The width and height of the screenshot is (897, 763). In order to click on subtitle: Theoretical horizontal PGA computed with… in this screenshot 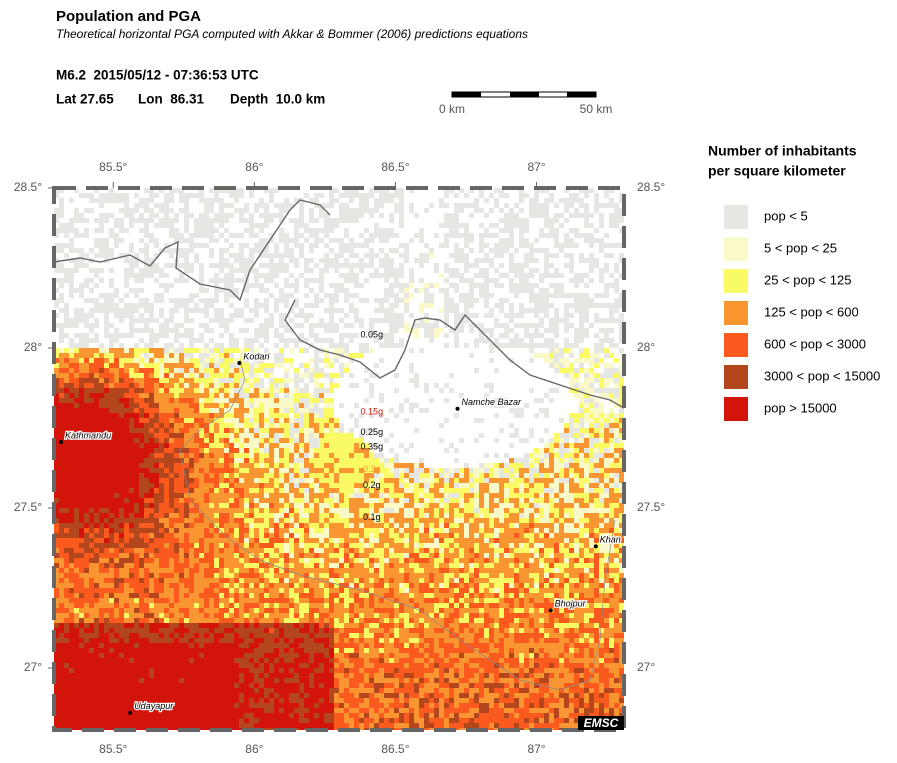, I will do `click(292, 34)`.